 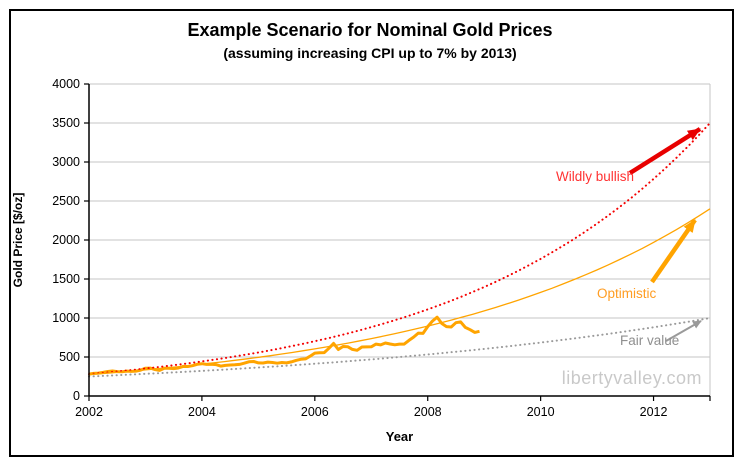 I want to click on fair-value-arrow, so click(x=683, y=331).